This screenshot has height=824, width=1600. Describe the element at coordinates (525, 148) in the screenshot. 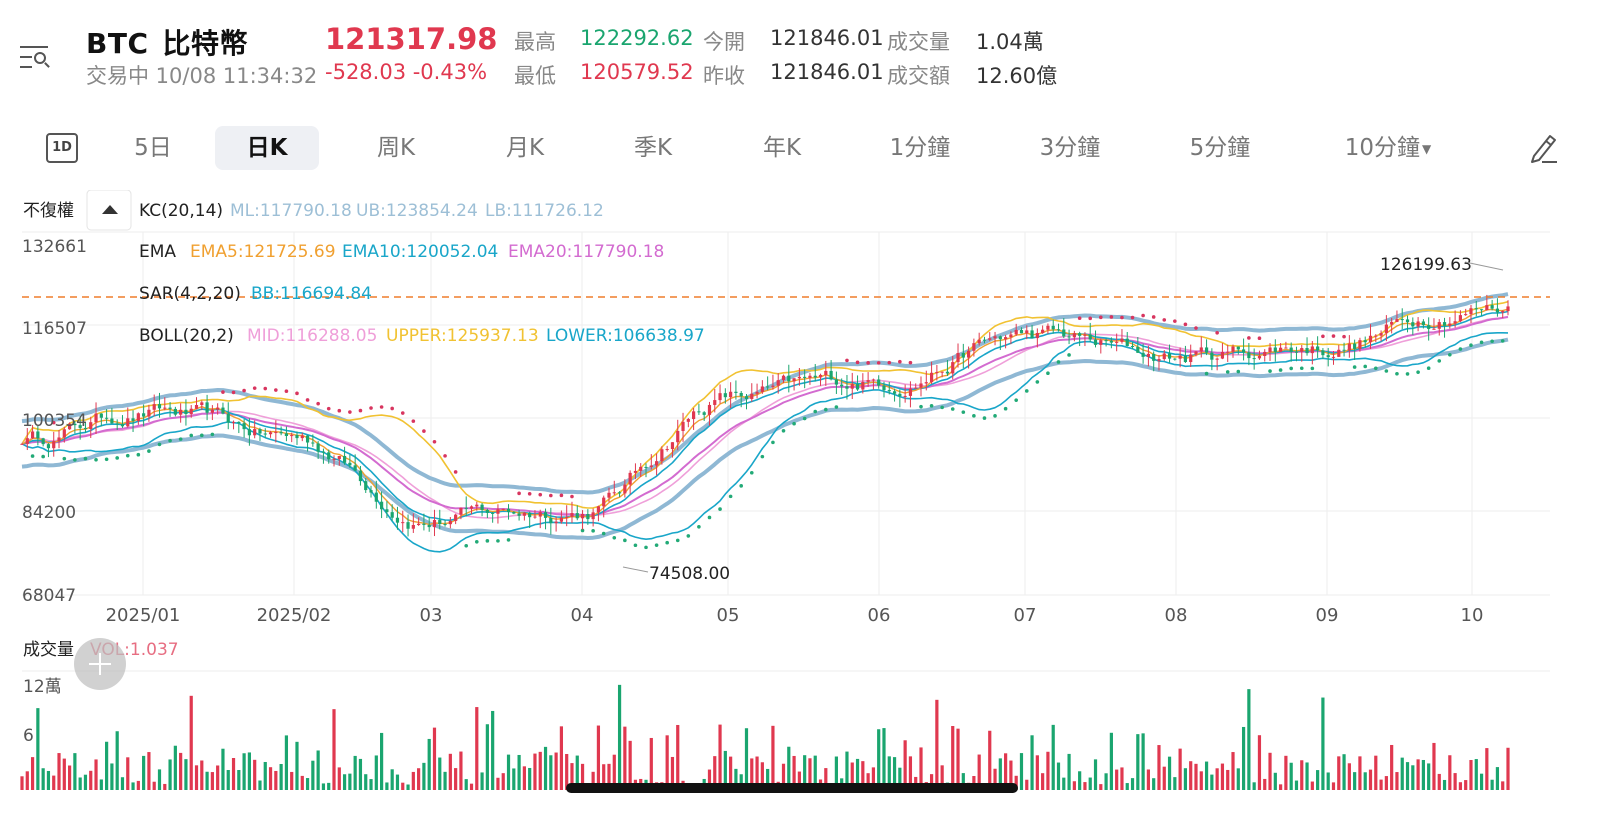

I see `tab-monthly: 月K` at that location.